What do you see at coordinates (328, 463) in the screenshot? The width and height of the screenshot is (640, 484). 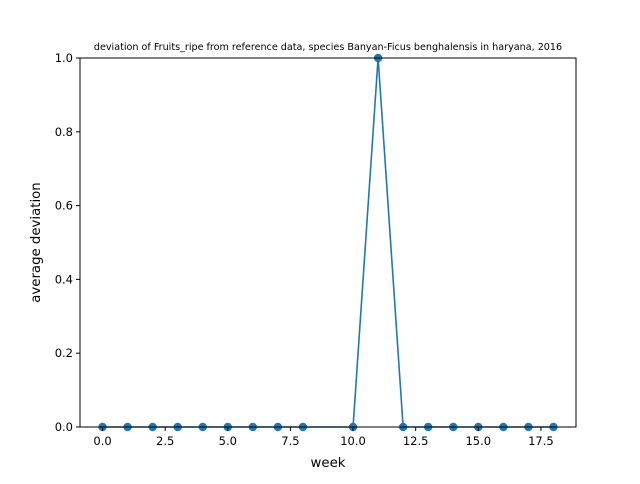 I see `x-axis-label: week` at bounding box center [328, 463].